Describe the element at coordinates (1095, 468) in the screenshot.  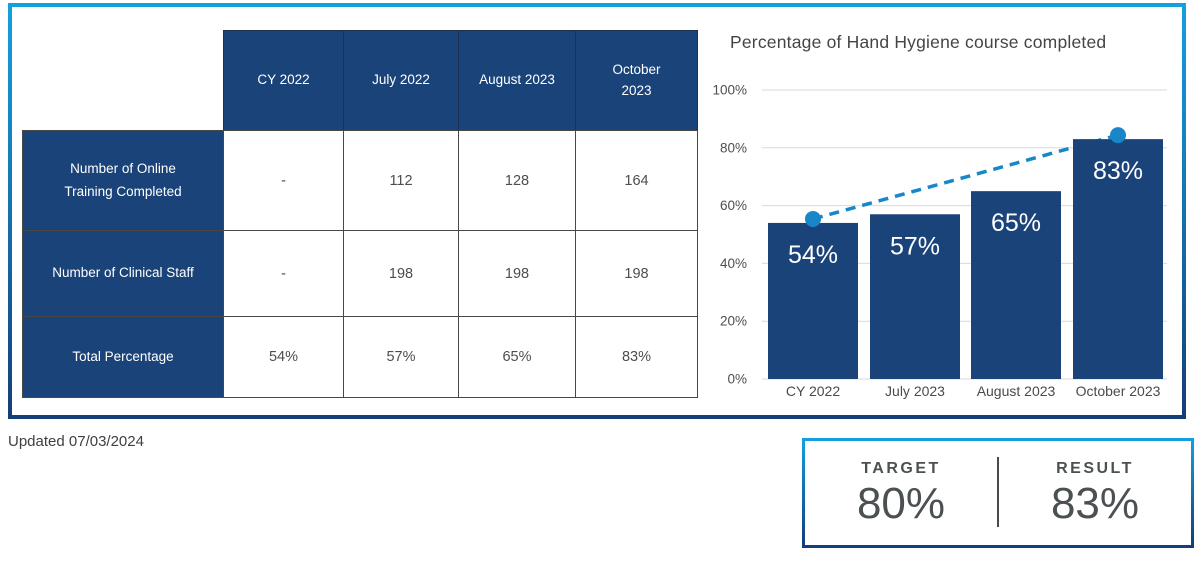
I see `result-label: RESULT` at that location.